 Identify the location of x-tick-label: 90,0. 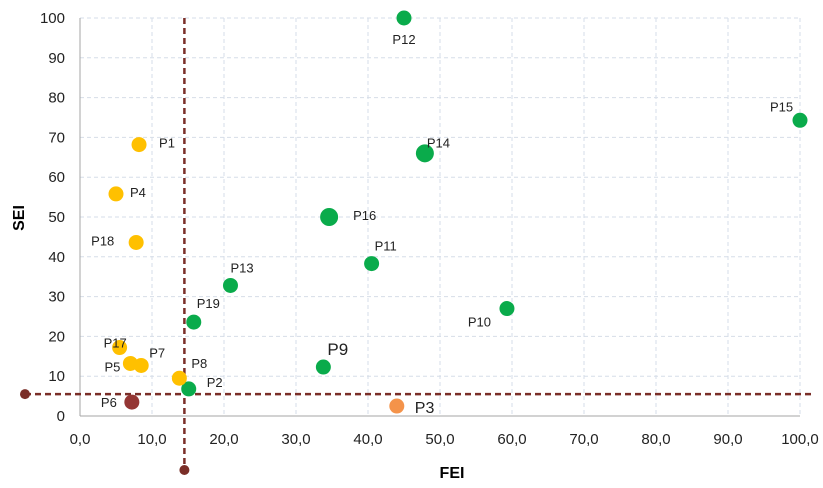
(727, 439).